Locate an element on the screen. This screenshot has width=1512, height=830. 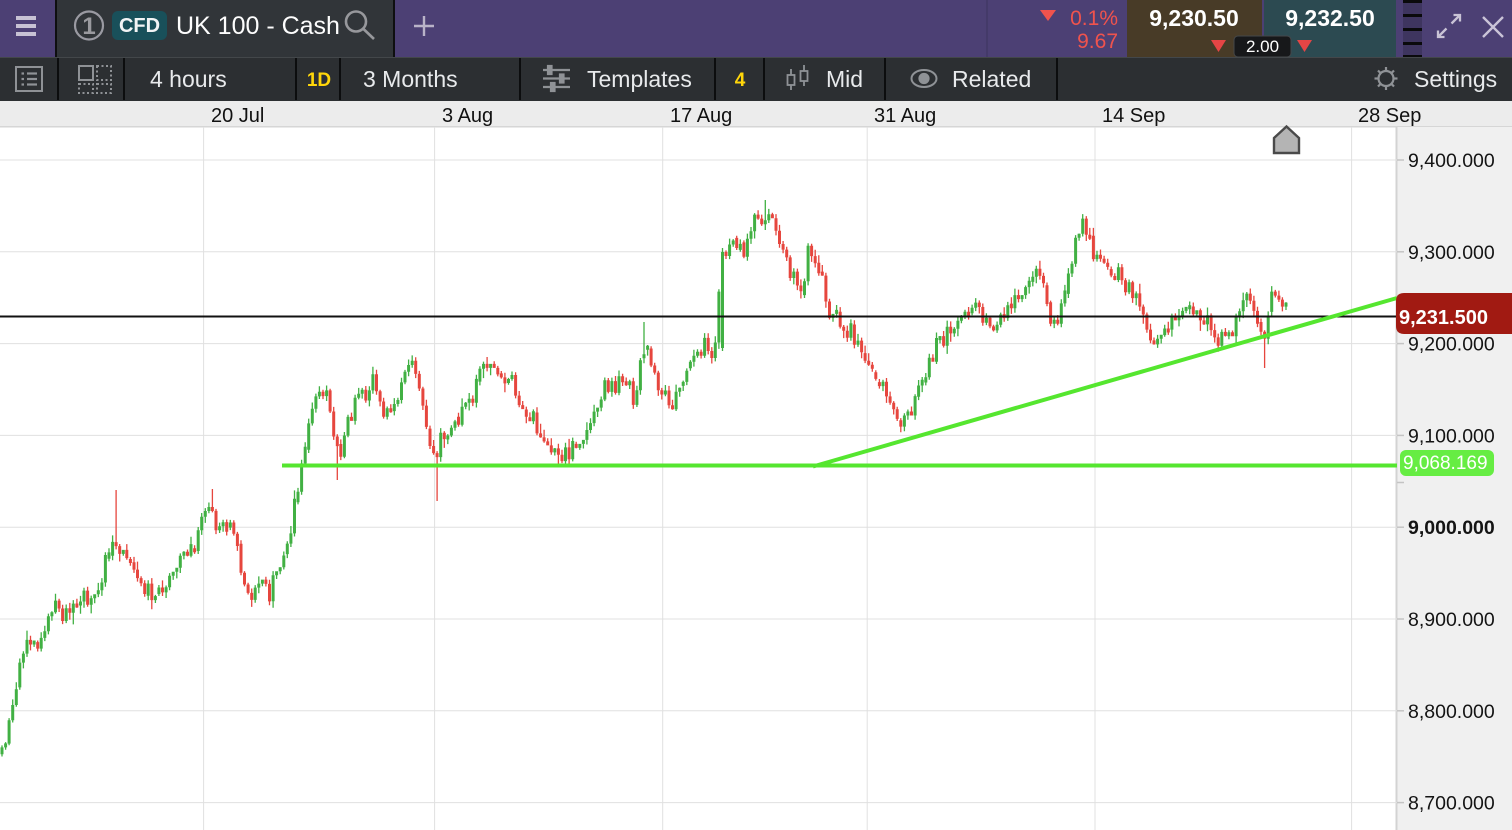
svg-text: 0.1% is located at coordinates (1094, 18).